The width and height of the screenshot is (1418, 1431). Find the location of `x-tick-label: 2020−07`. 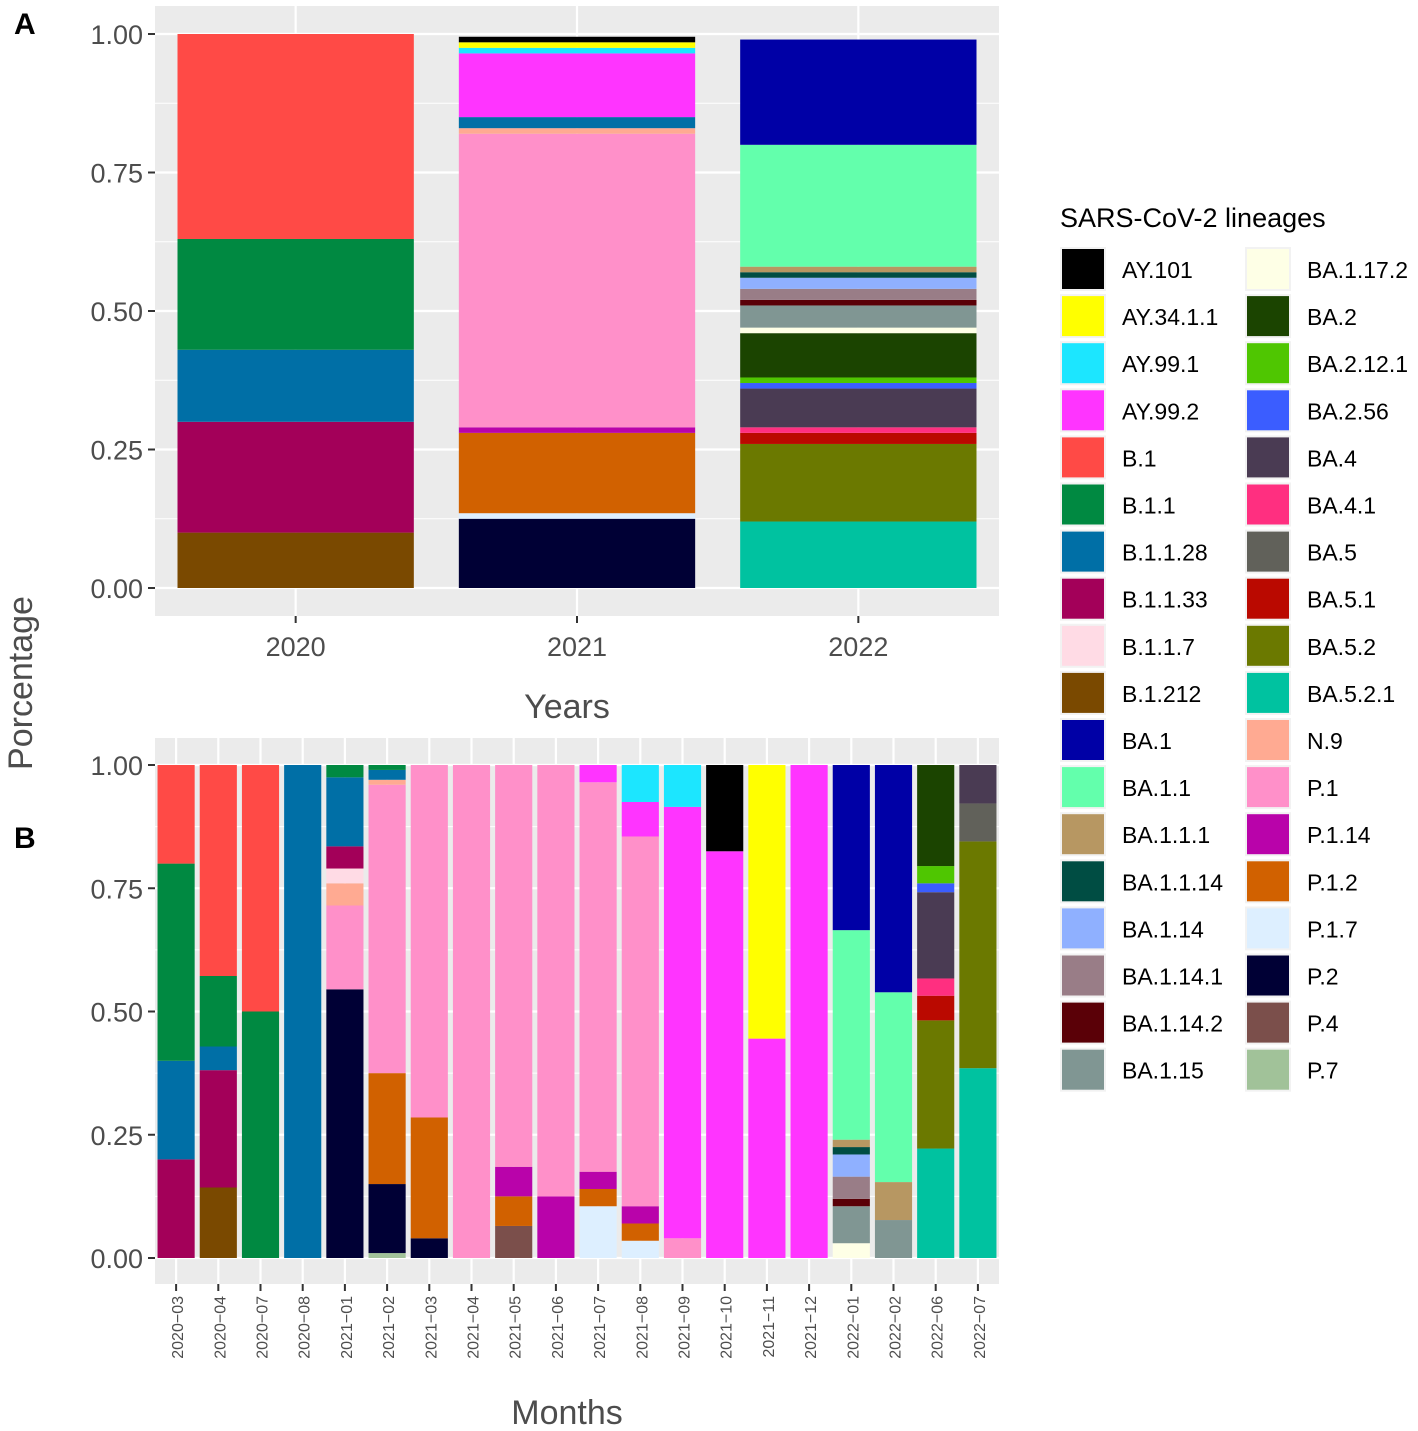

x-tick-label: 2020−07 is located at coordinates (263, 1327).